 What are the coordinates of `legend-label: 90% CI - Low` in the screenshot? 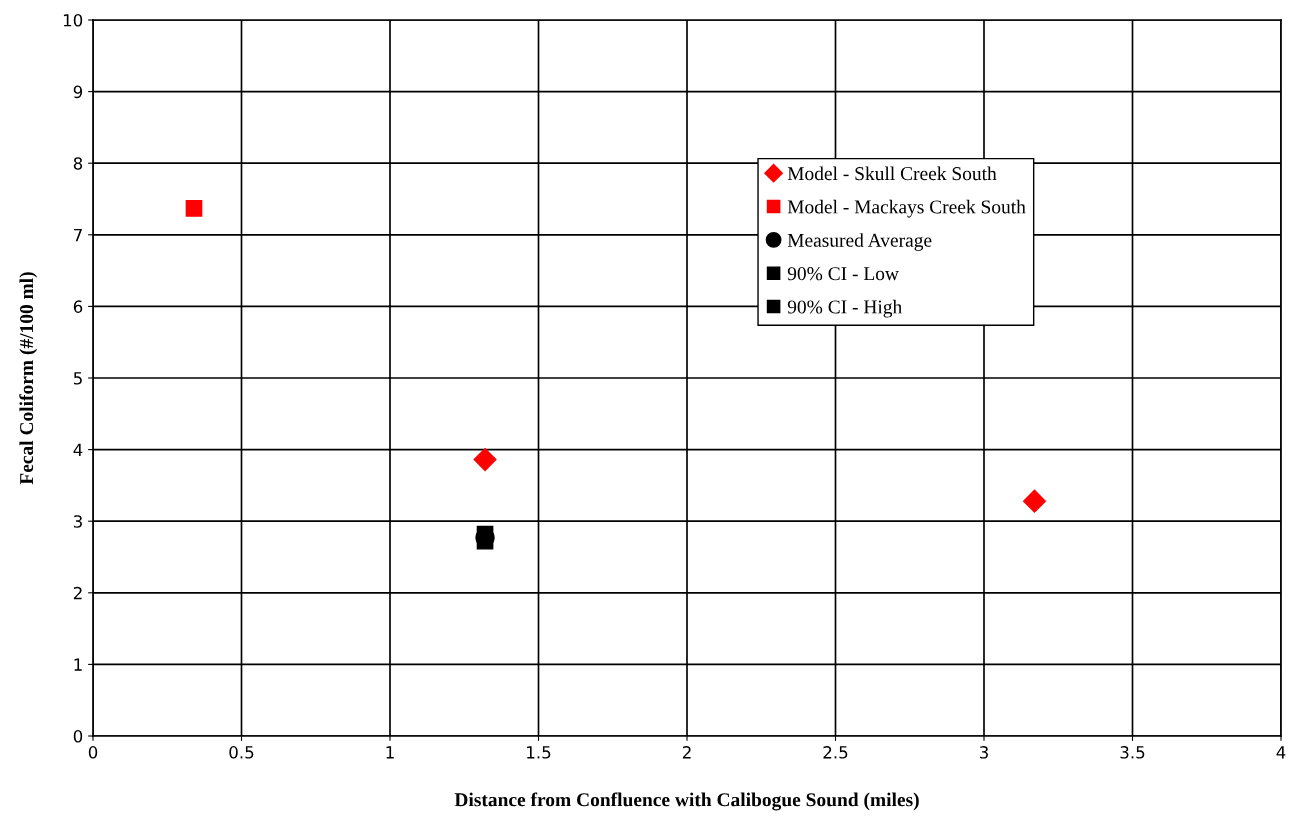 It's located at (843, 274).